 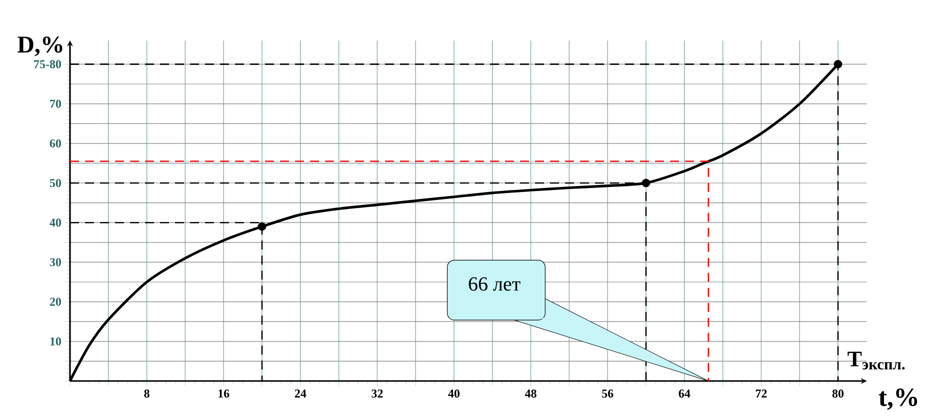 I want to click on y-tick-label: 10, so click(x=56, y=341).